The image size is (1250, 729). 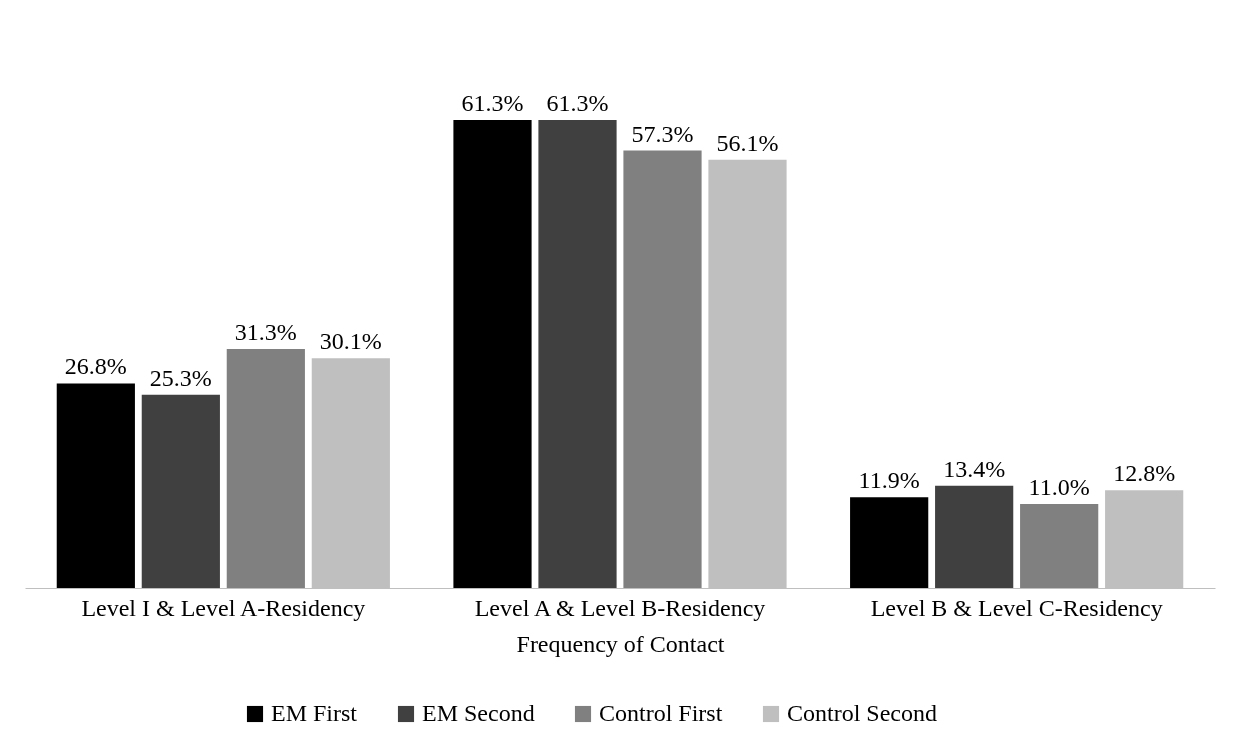 I want to click on legend-label: Control First, so click(x=661, y=713).